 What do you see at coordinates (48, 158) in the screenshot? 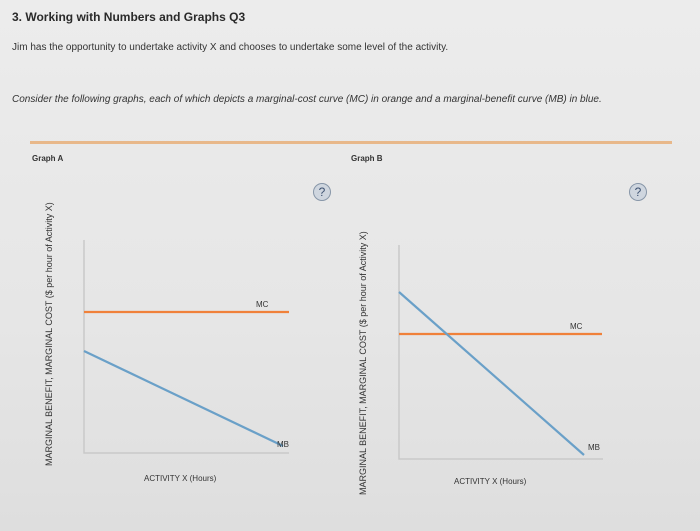
I see `graph-a-title: Graph A` at bounding box center [48, 158].